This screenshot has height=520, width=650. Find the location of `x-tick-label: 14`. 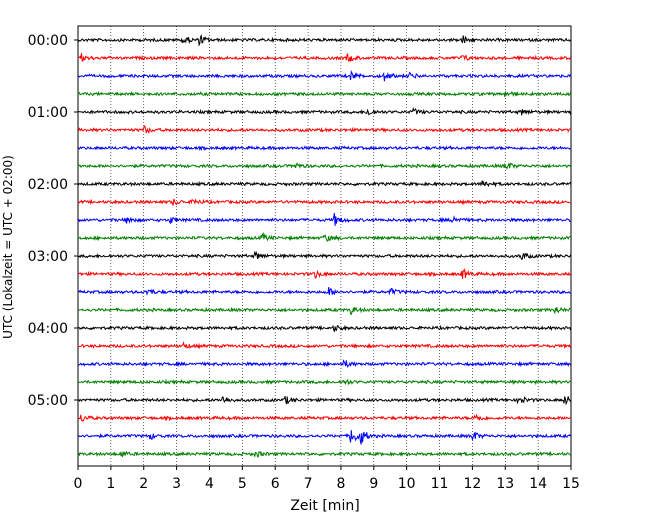

x-tick-label: 14 is located at coordinates (538, 484).